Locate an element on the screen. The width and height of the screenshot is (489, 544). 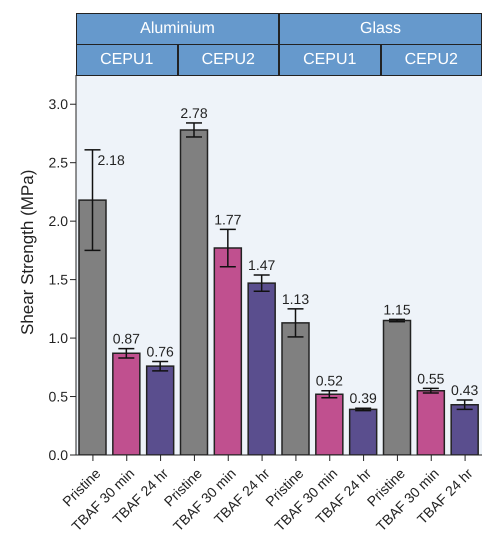
data-label: 1.77 is located at coordinates (228, 219).